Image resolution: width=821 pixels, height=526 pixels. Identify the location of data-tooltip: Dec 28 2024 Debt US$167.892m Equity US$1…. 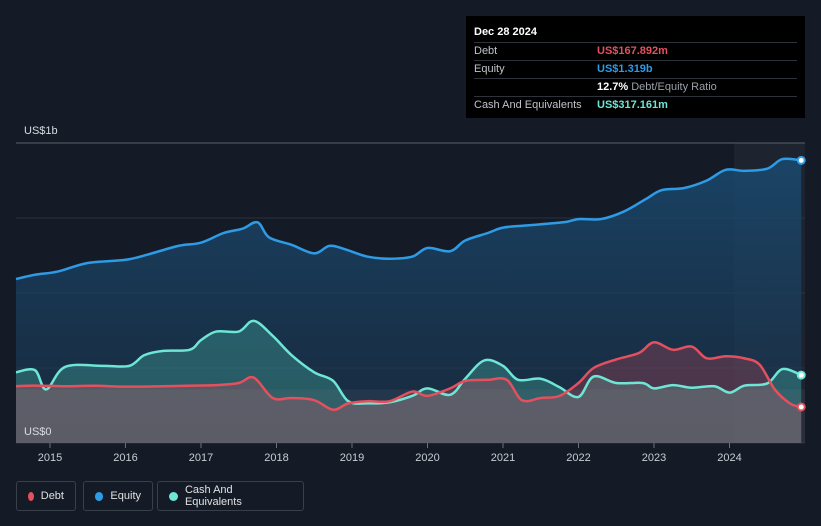
(635, 67).